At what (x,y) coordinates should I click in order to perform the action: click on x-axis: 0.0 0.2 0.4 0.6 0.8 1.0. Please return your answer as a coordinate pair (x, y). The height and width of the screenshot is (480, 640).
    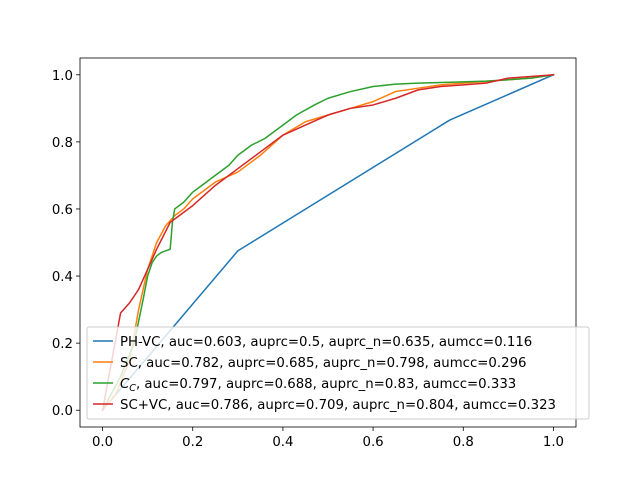
    Looking at the image, I should click on (328, 438).